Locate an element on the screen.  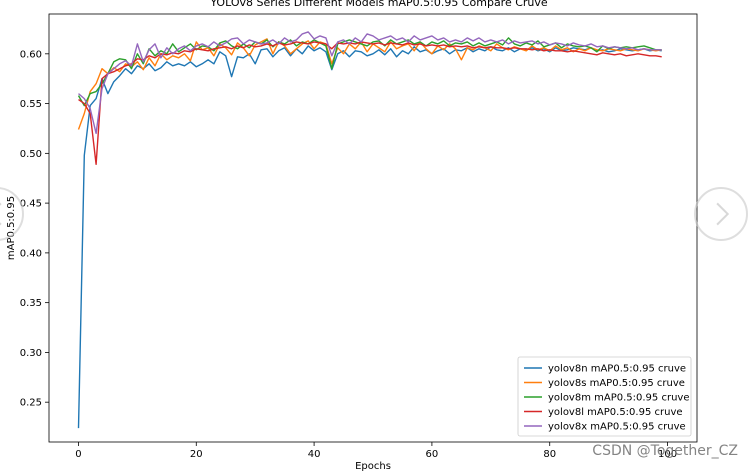
legend-entry: yolov8x mAP0.5:0.95 cruve is located at coordinates (617, 427).